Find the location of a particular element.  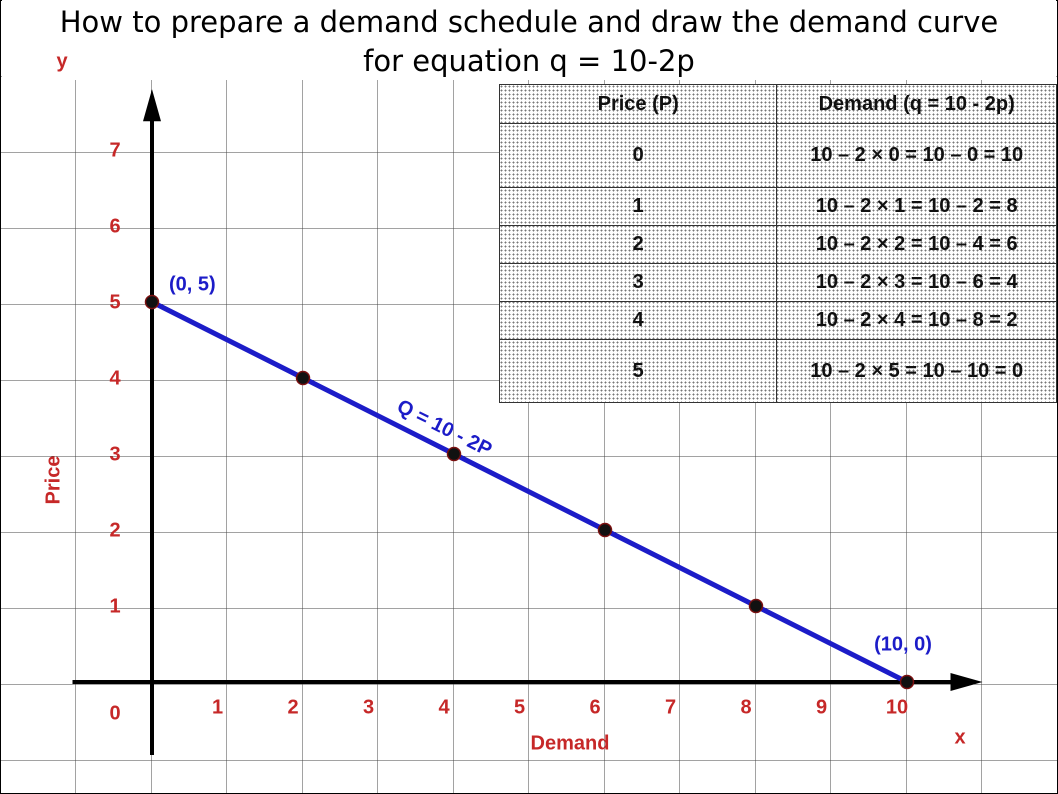

x-tick-label: 10 is located at coordinates (897, 707).